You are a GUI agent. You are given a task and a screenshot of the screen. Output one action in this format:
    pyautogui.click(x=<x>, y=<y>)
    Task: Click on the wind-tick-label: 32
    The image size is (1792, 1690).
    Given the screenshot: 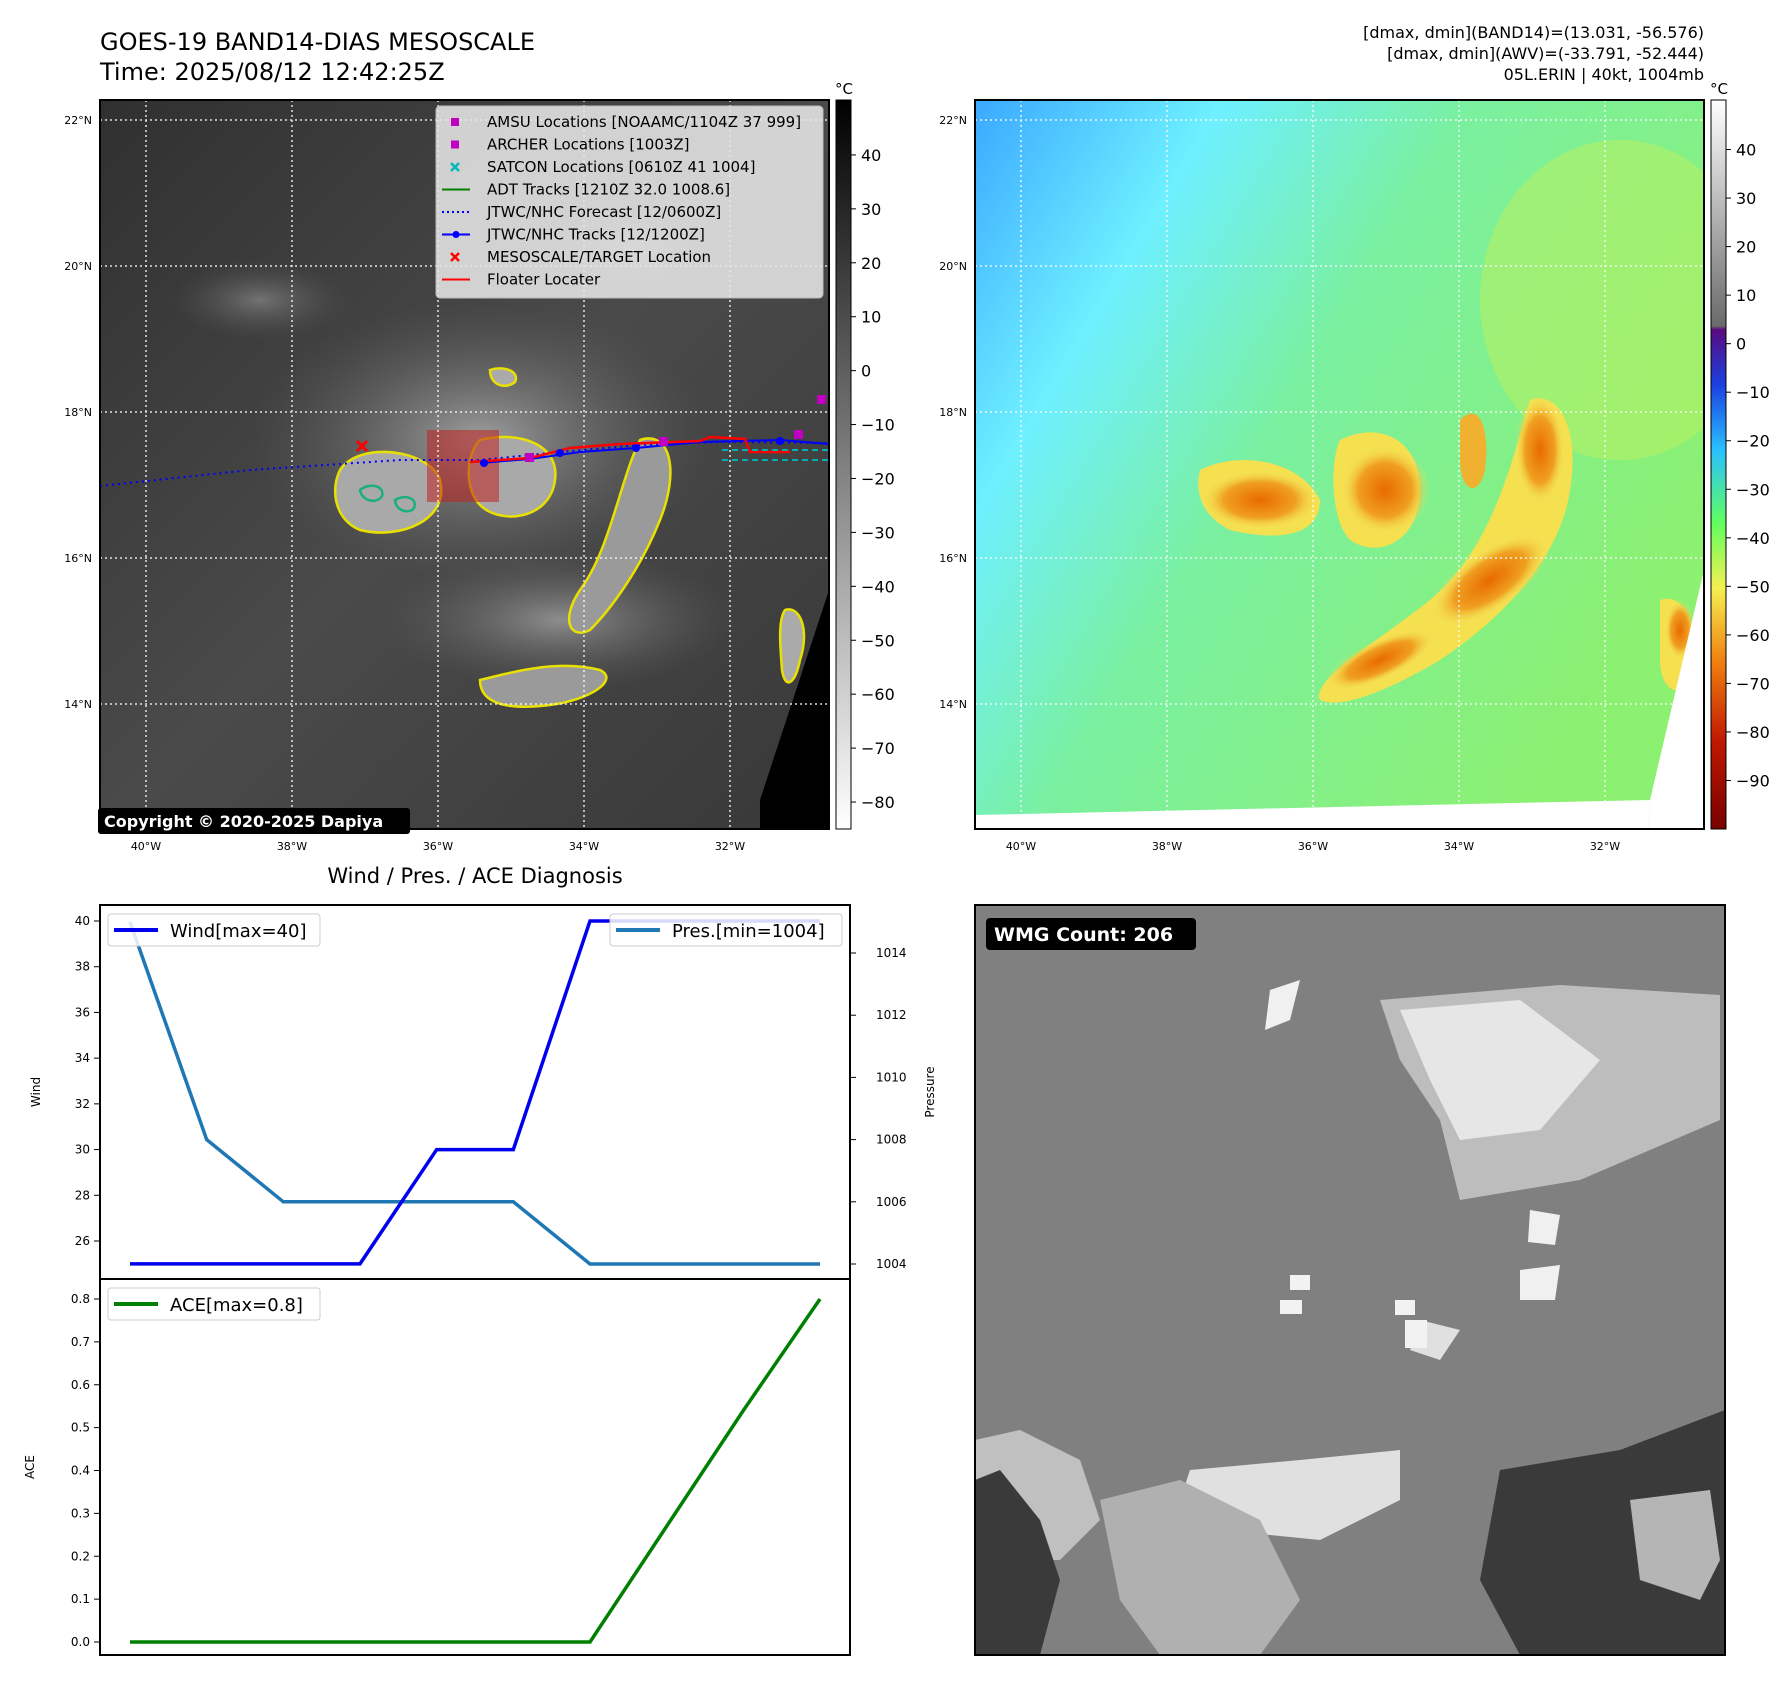 What is the action you would take?
    pyautogui.click(x=82, y=1104)
    